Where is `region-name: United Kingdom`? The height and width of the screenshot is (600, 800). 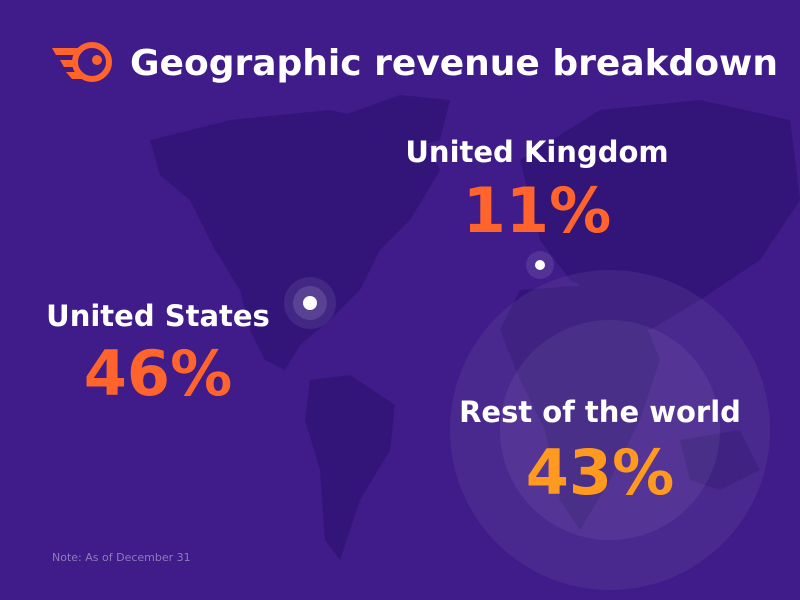
region-name: United Kingdom is located at coordinates (536, 152).